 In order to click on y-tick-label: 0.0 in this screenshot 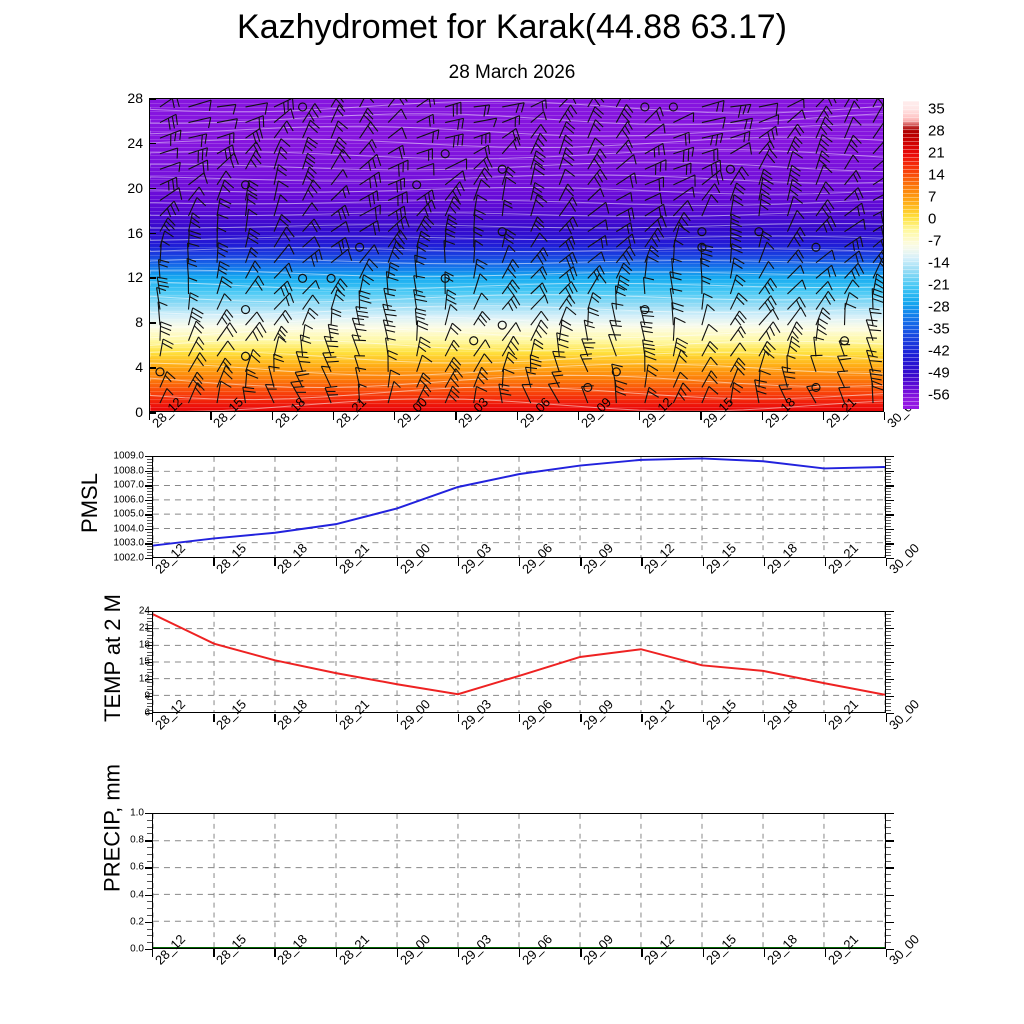, I will do `click(137, 949)`.